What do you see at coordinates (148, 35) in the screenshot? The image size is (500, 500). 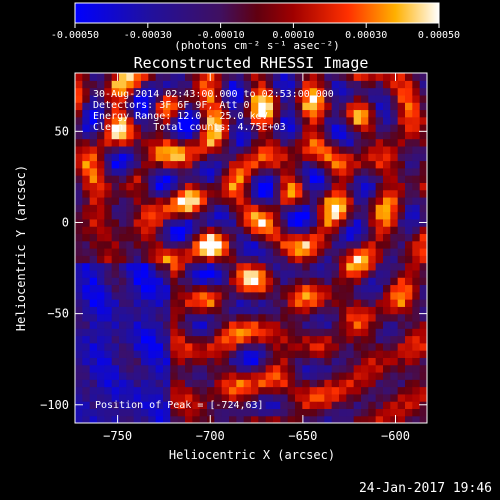 I see `colorbar-tick-label: -0.00030` at bounding box center [148, 35].